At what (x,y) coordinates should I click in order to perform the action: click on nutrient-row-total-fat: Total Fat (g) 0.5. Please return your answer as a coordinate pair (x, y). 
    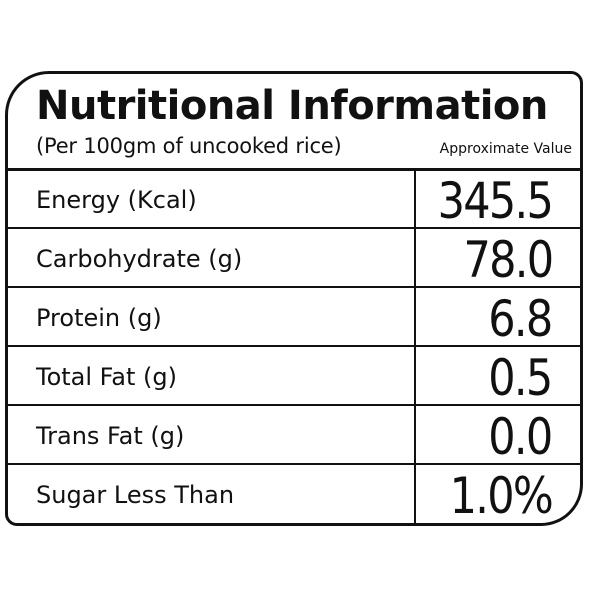
    Looking at the image, I should click on (294, 377).